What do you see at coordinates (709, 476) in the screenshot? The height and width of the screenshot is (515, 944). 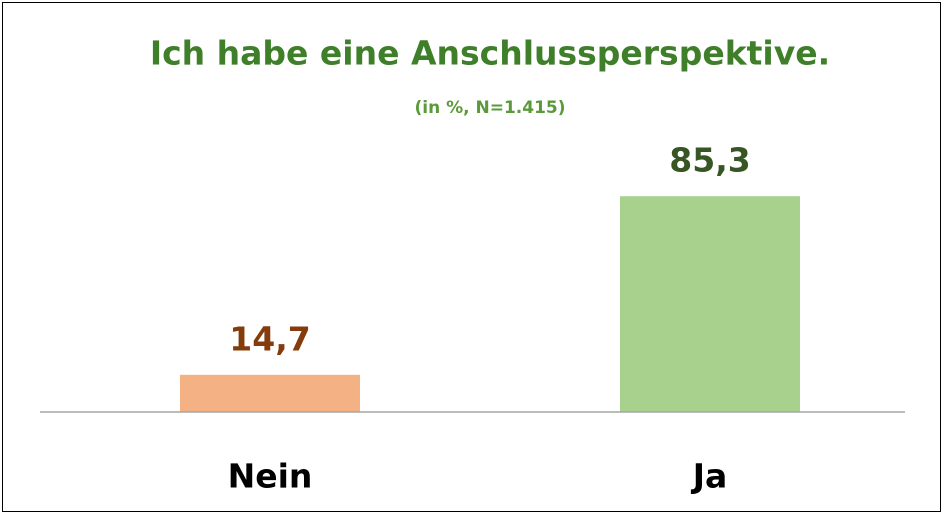 I see `x-tick-label: Ja` at bounding box center [709, 476].